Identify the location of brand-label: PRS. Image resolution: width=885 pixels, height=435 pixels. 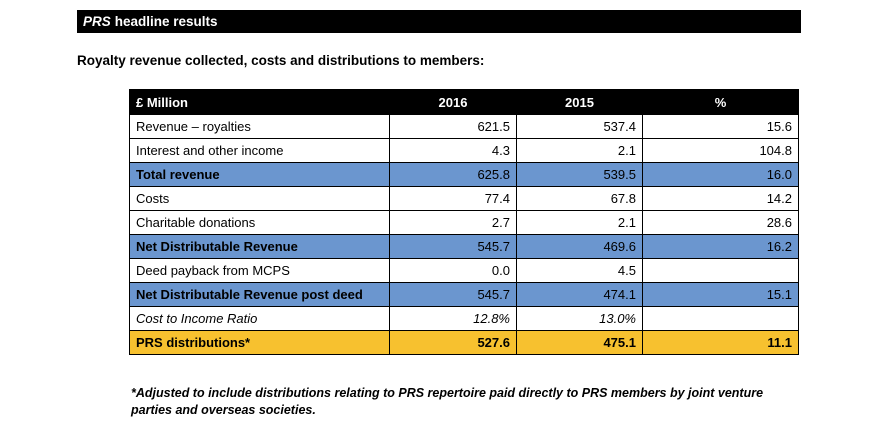
(97, 21).